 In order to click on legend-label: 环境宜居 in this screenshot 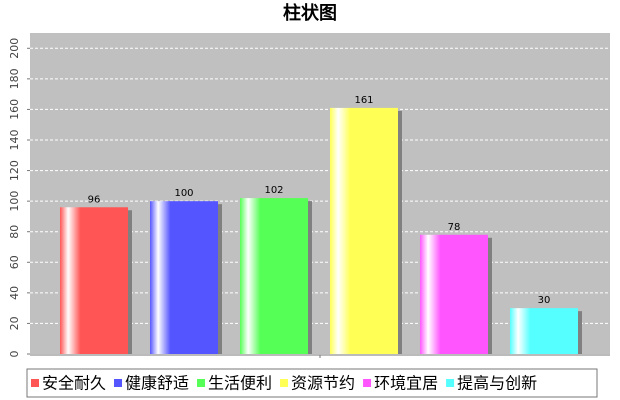, I will do `click(406, 383)`.